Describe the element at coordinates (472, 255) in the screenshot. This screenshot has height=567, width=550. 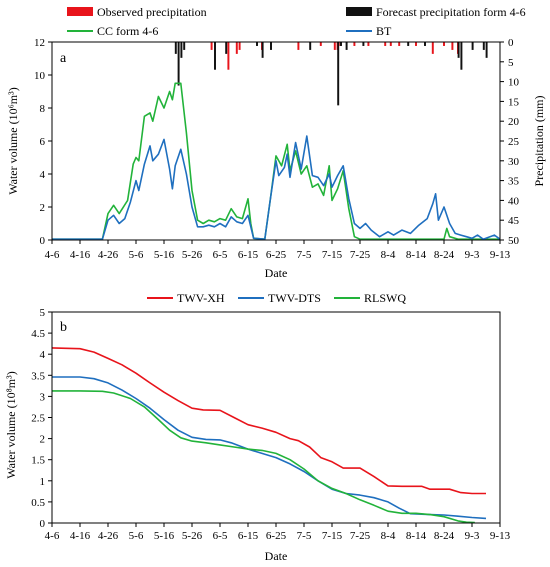
I see `chart-a-xtick-label: 9-3` at that location.